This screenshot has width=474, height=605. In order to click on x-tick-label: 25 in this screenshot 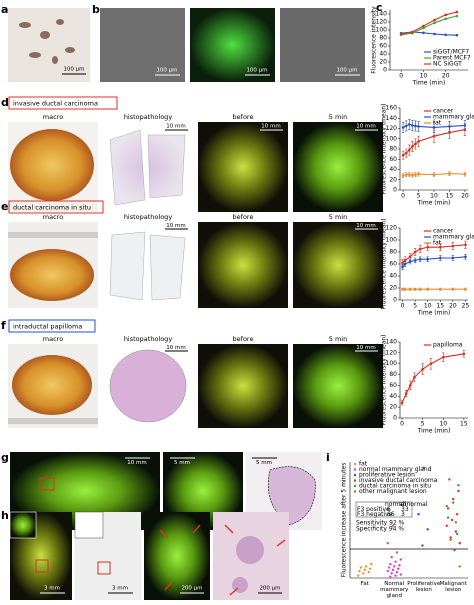, I will do `click(466, 306)`.